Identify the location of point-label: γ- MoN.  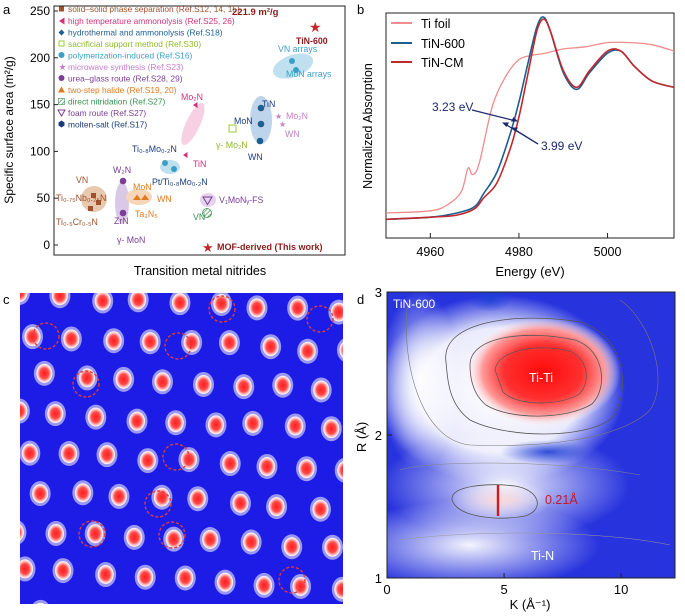
(131, 240).